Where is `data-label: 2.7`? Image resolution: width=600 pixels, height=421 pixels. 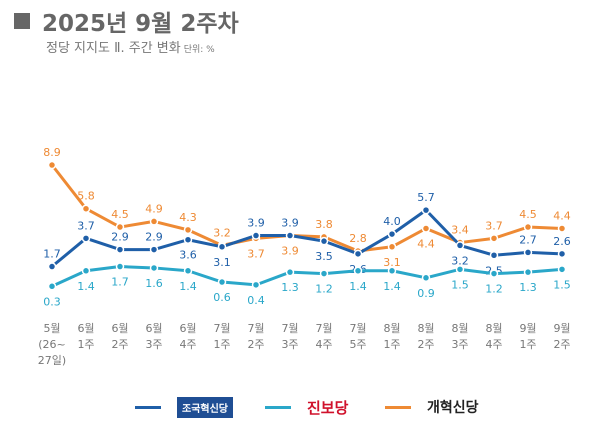
data-label: 2.7 is located at coordinates (528, 239).